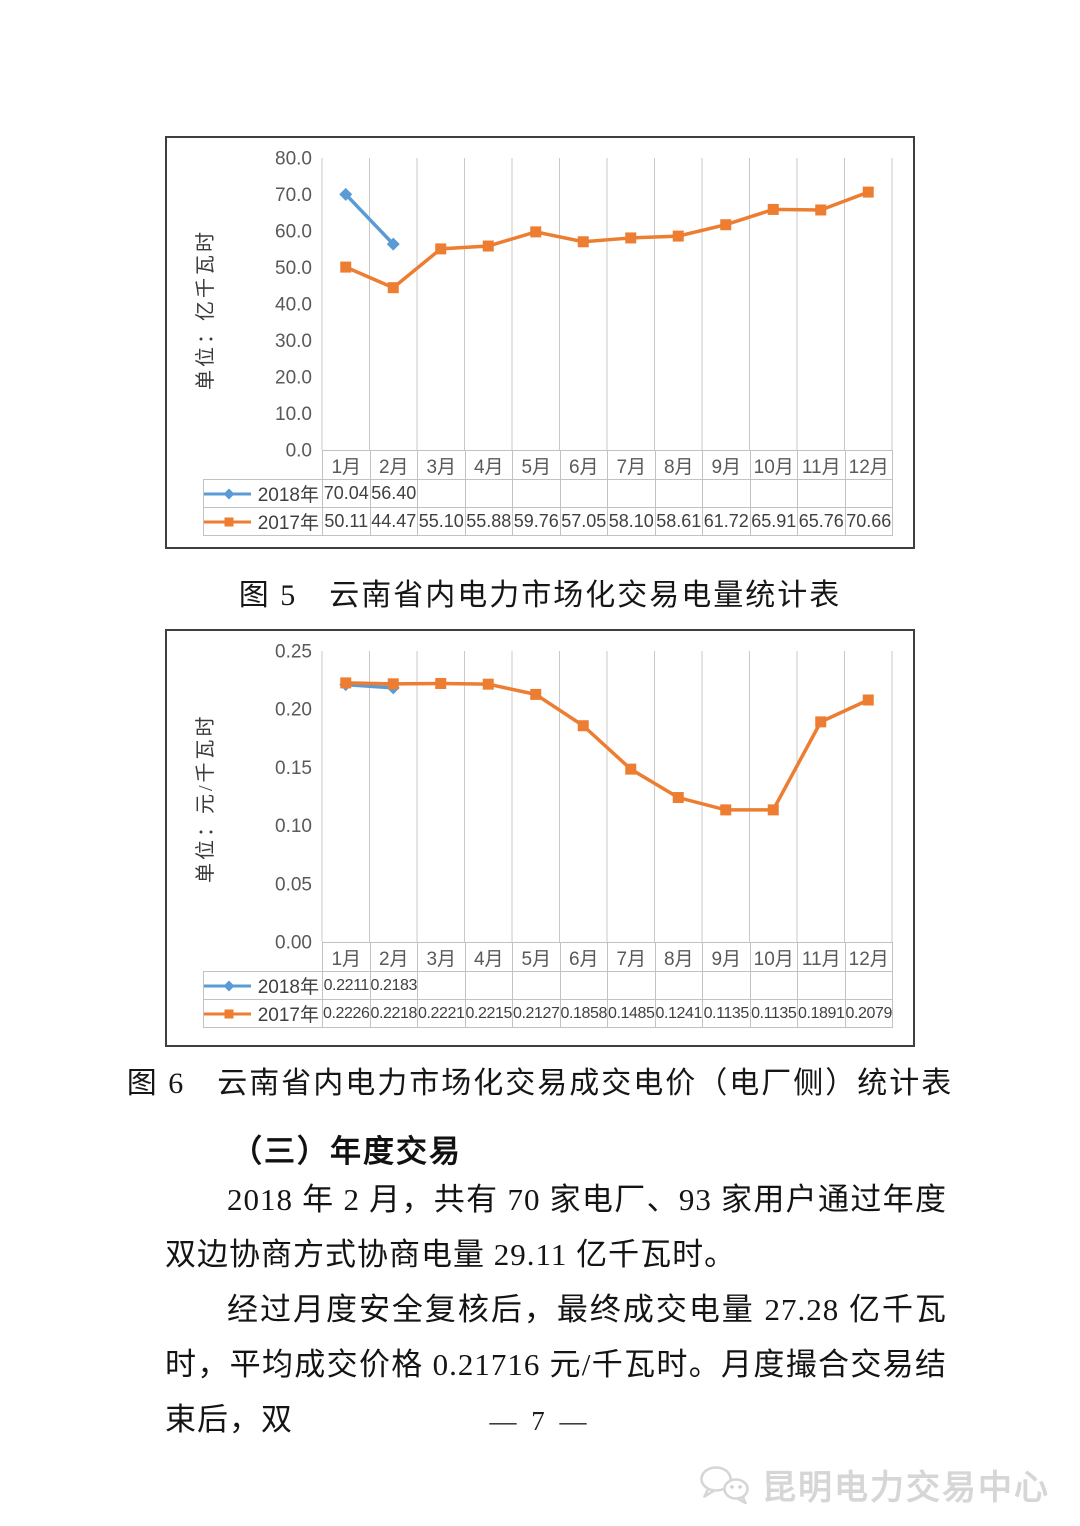  I want to click on value-cell: 0.1241, so click(678, 1013).